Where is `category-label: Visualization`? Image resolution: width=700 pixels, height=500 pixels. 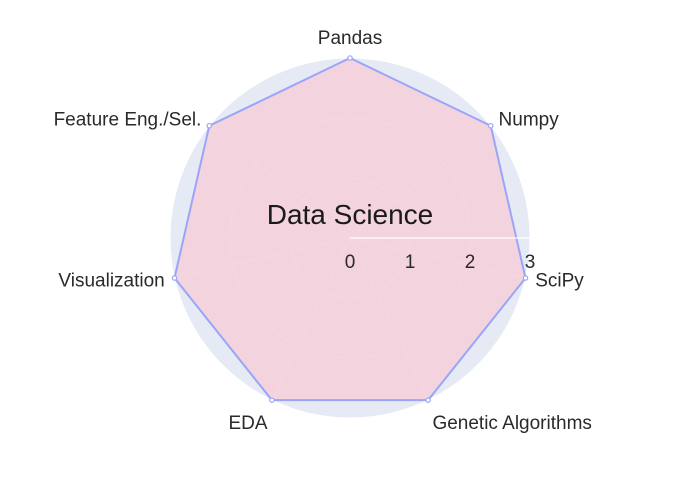
category-label: Visualization is located at coordinates (111, 280).